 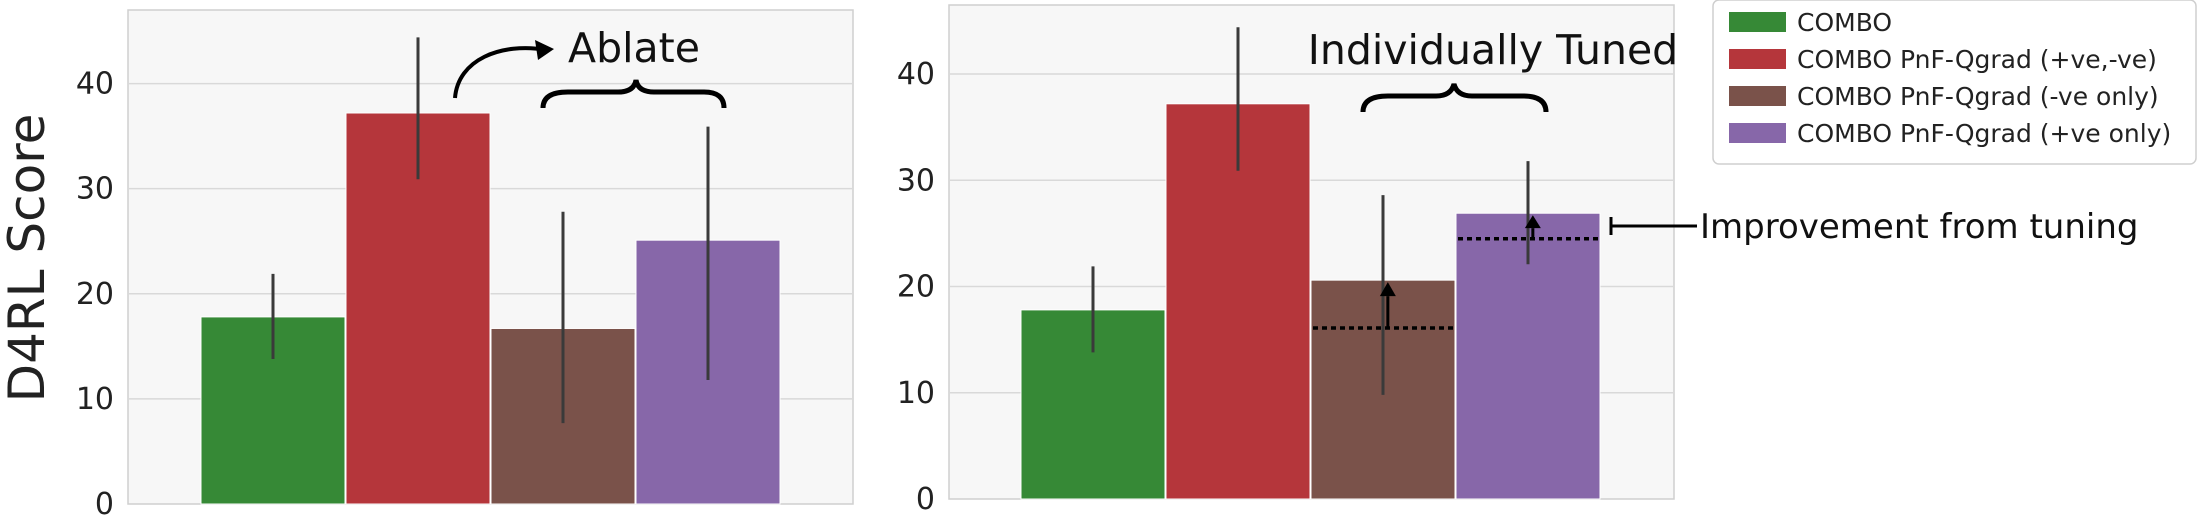 What do you see at coordinates (1455, 272) in the screenshot?
I see `tuning-markers` at bounding box center [1455, 272].